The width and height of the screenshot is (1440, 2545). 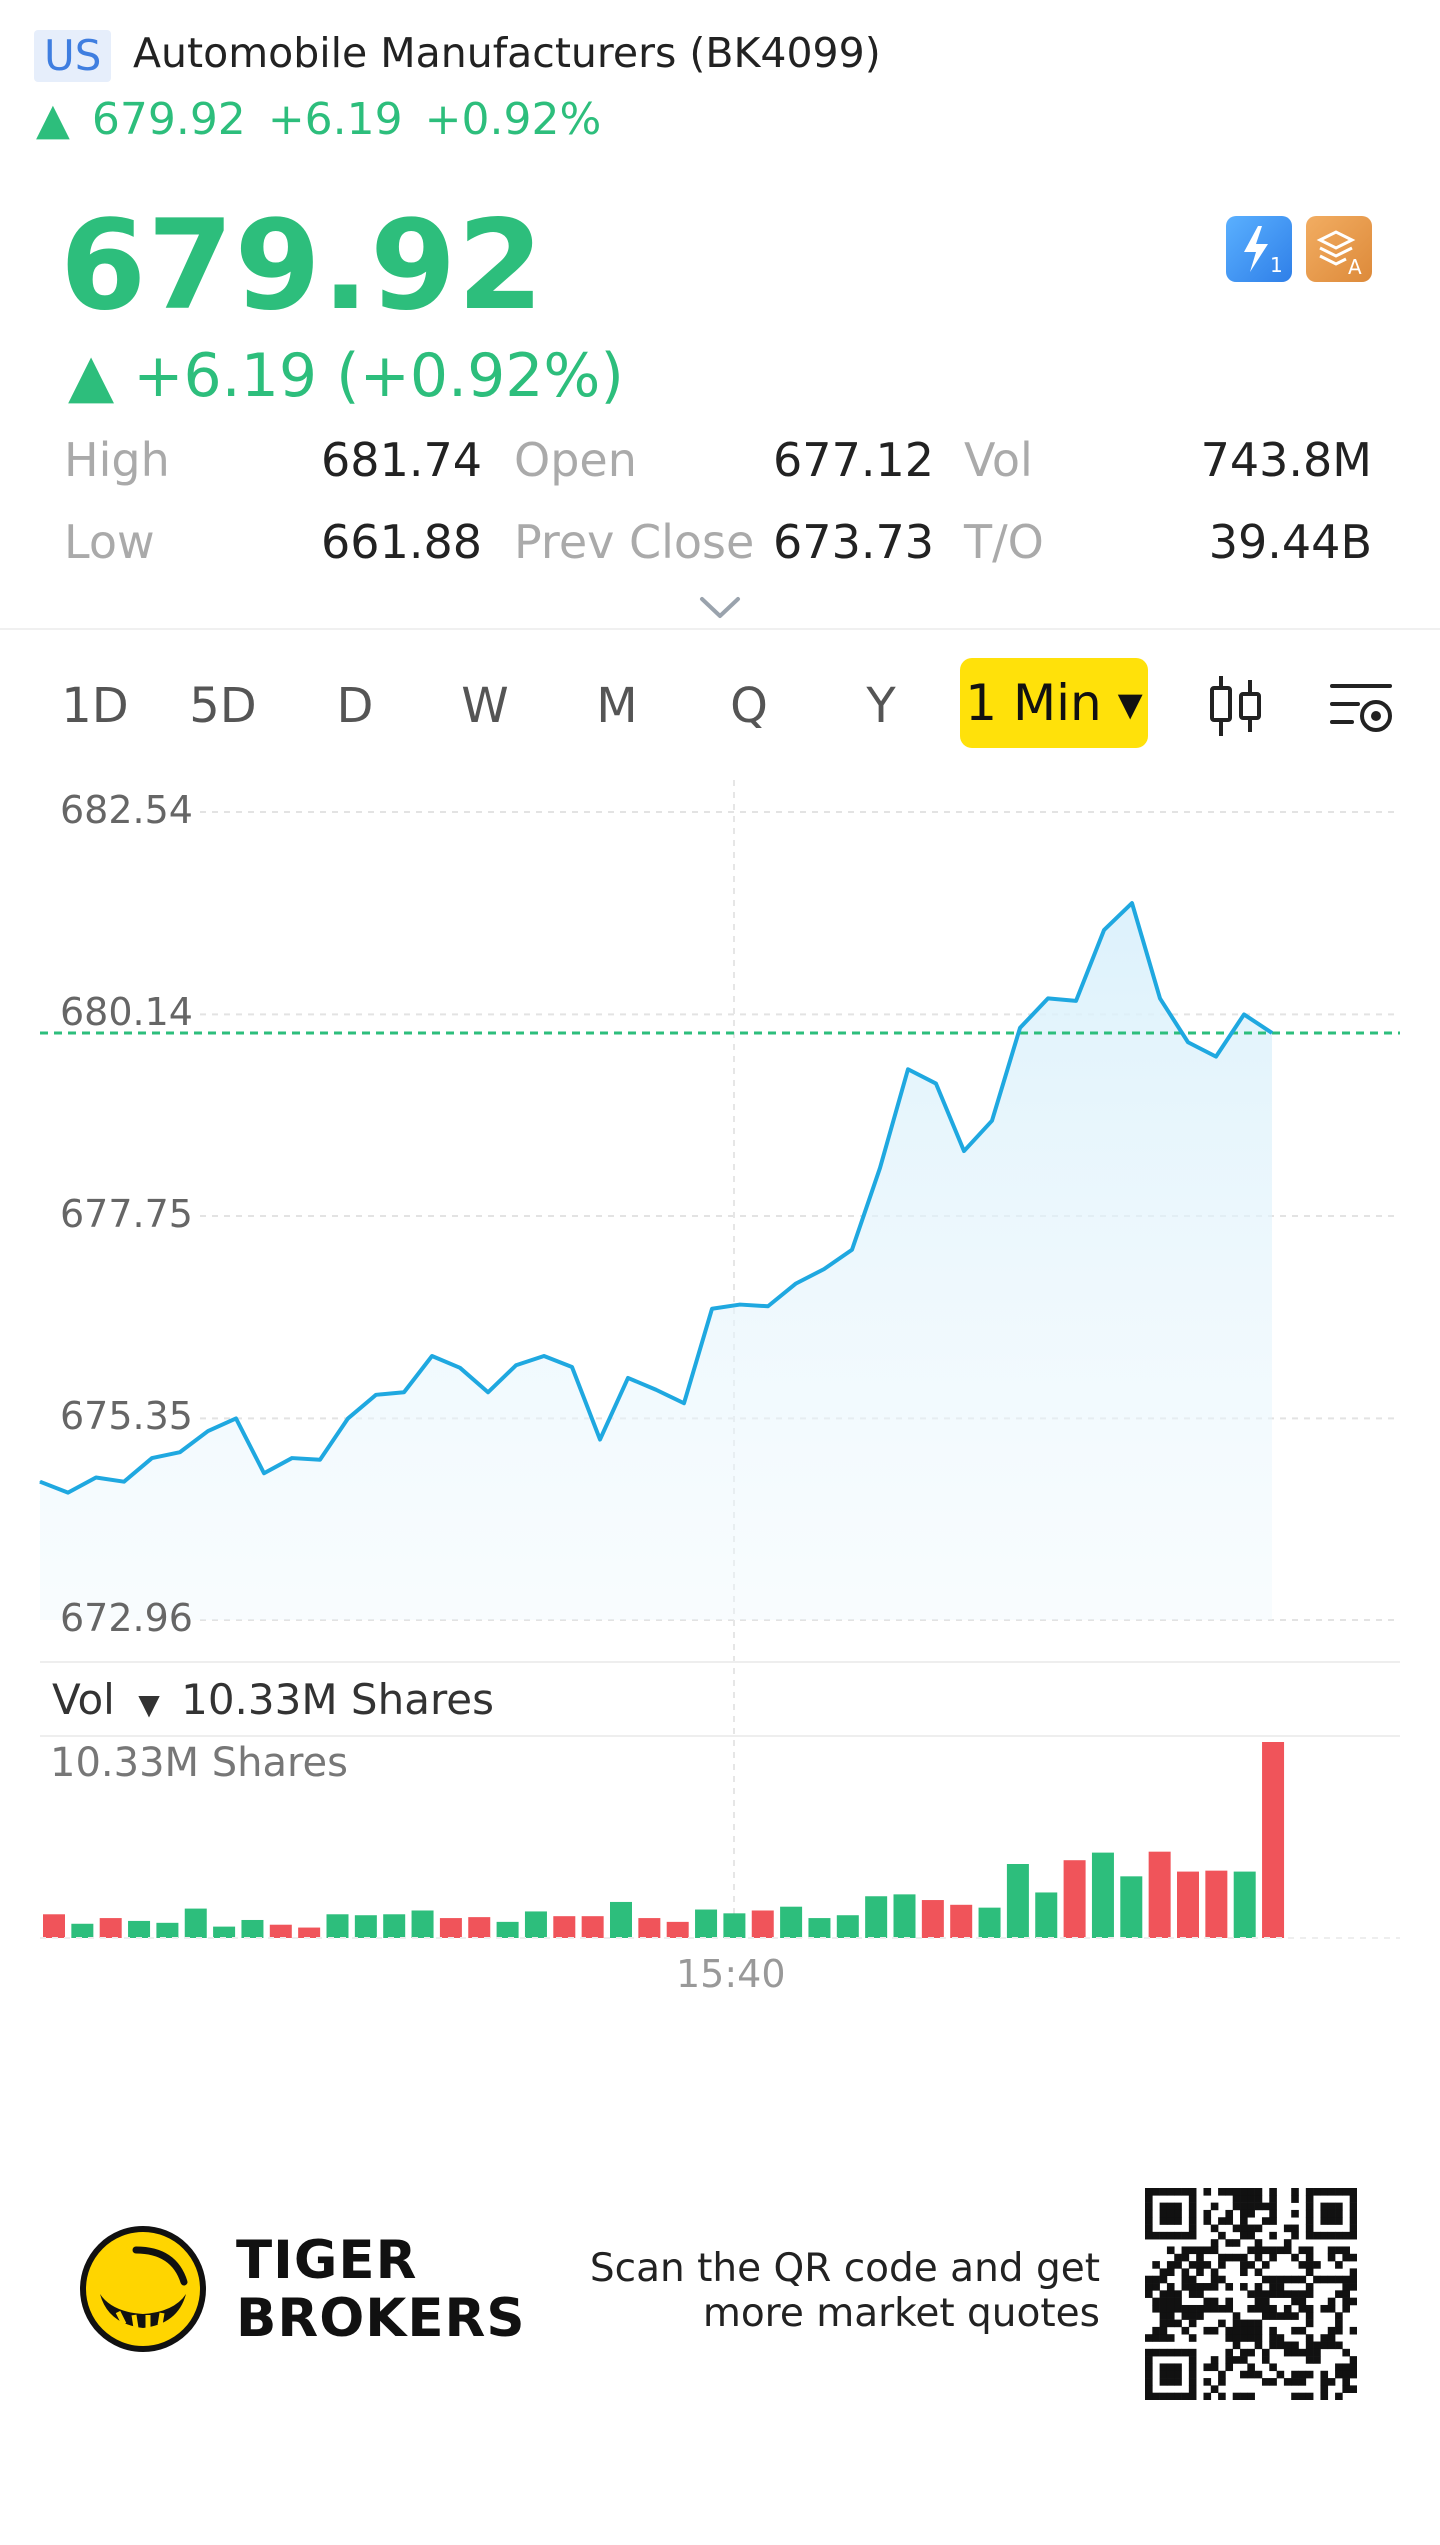 I want to click on interval-dropdown: 1 Min ▾, so click(x=1054, y=703).